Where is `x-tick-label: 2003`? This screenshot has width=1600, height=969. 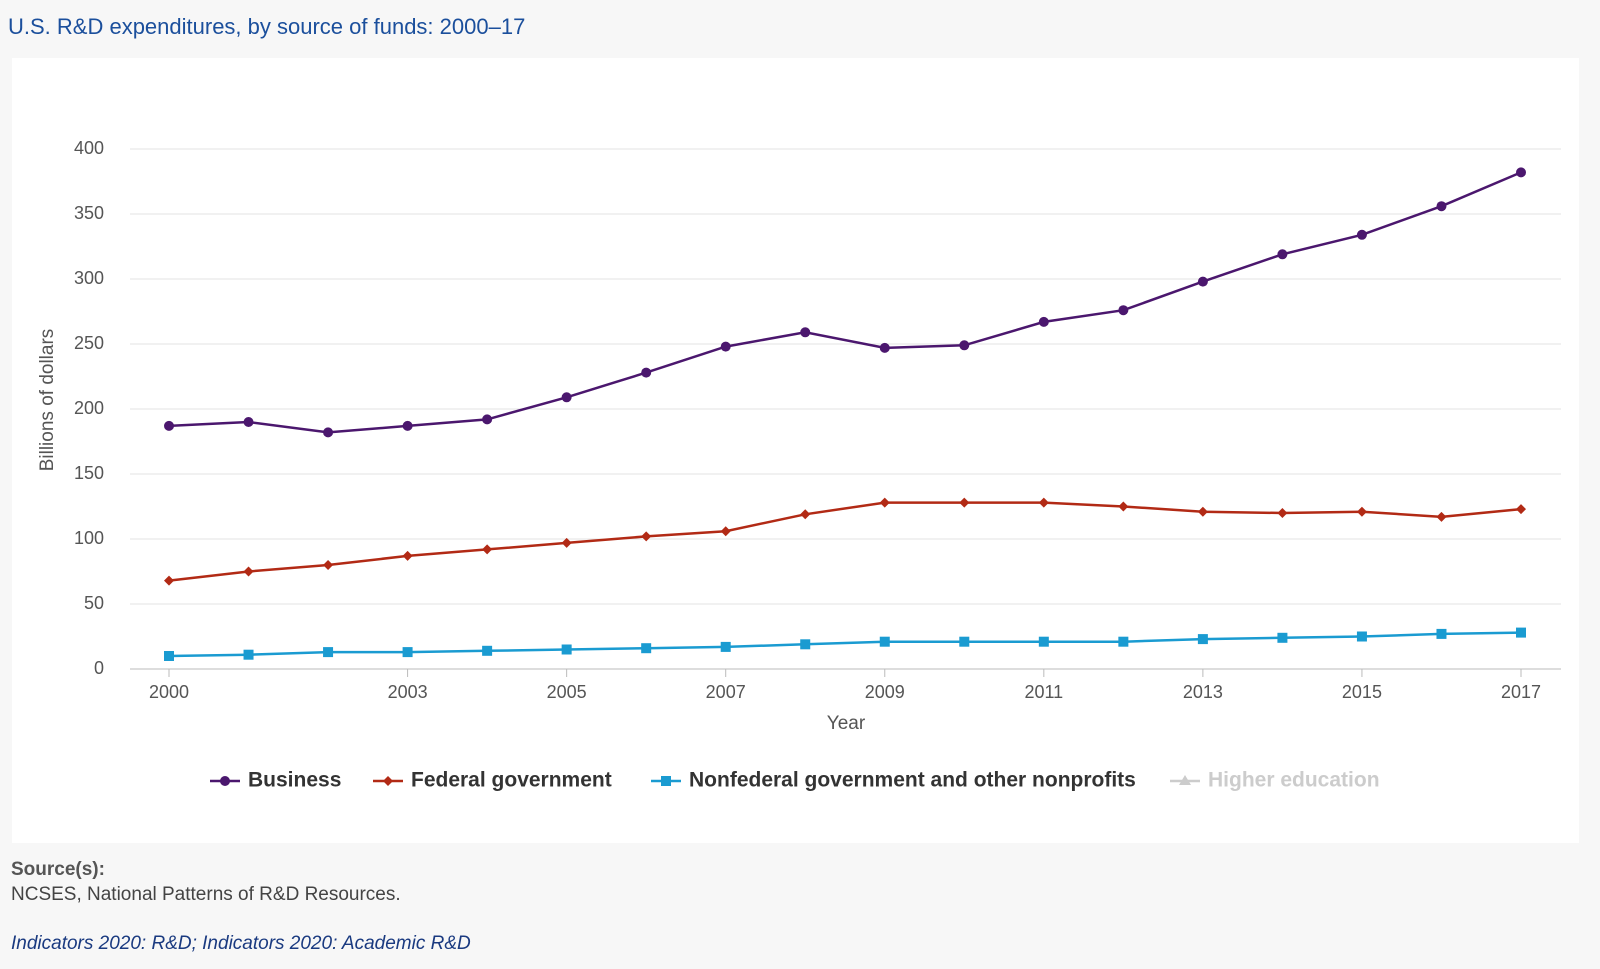
x-tick-label: 2003 is located at coordinates (408, 692).